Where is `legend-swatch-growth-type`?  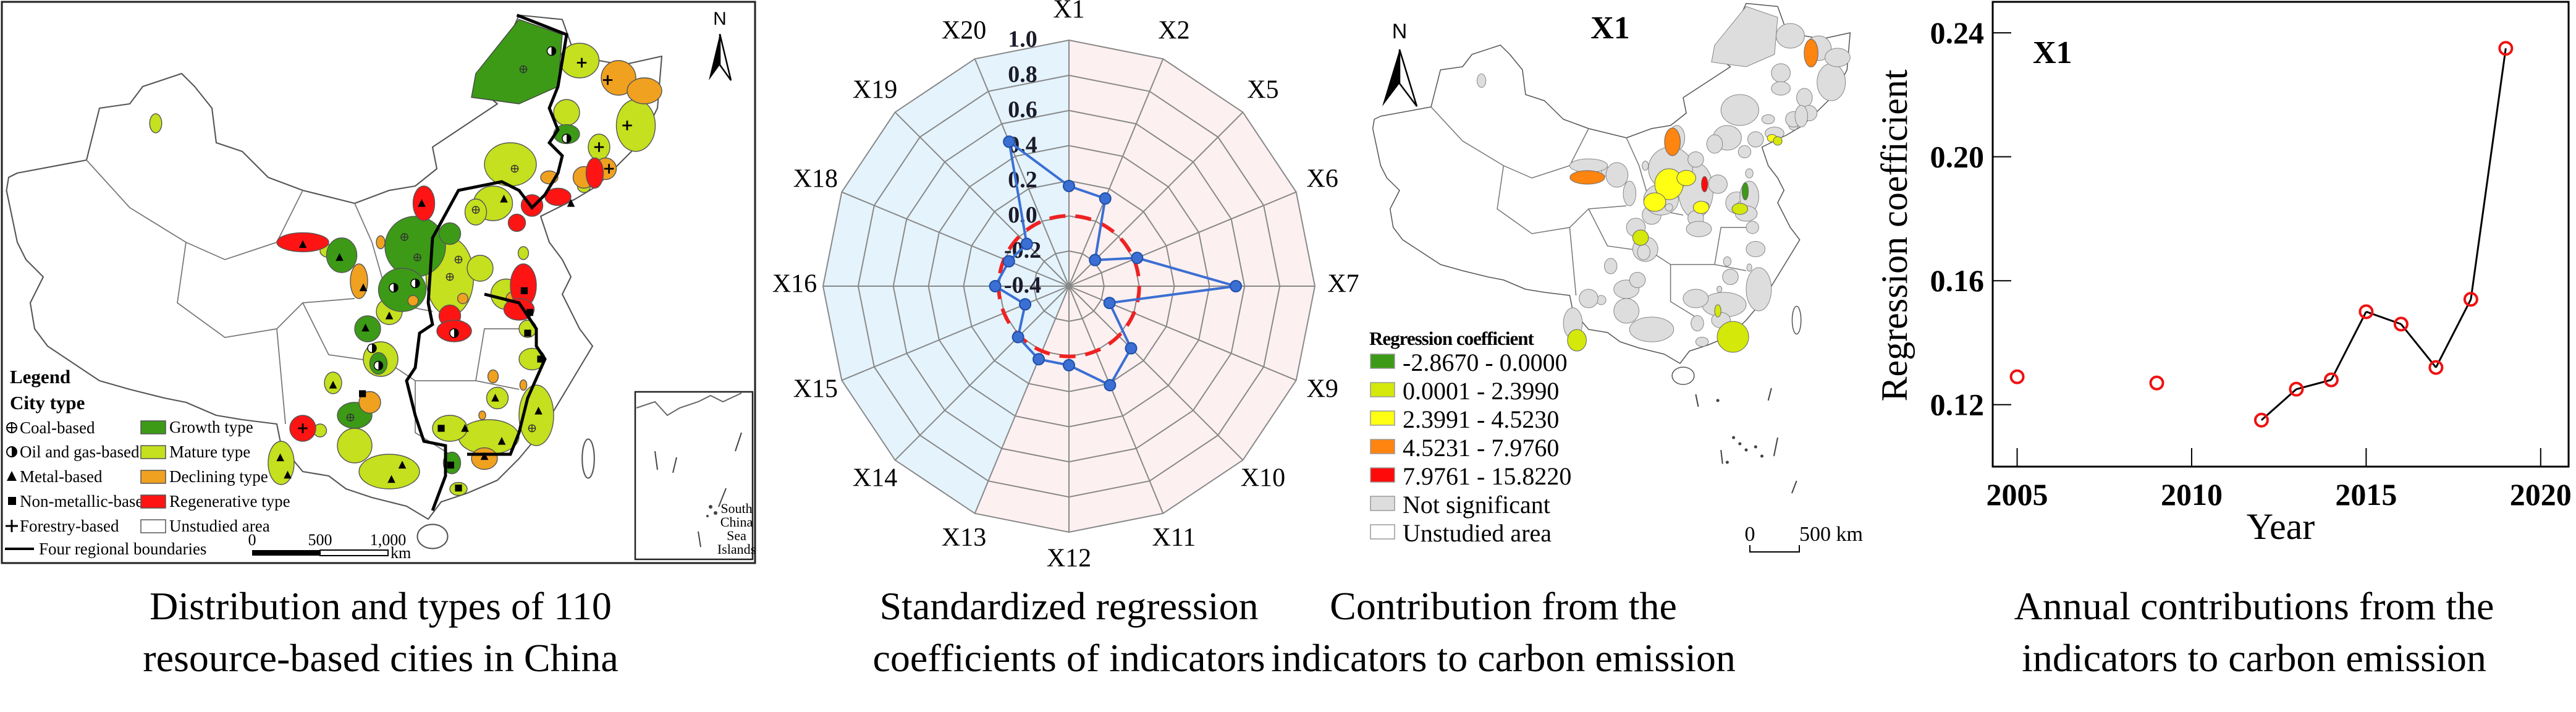
legend-swatch-growth-type is located at coordinates (153, 427).